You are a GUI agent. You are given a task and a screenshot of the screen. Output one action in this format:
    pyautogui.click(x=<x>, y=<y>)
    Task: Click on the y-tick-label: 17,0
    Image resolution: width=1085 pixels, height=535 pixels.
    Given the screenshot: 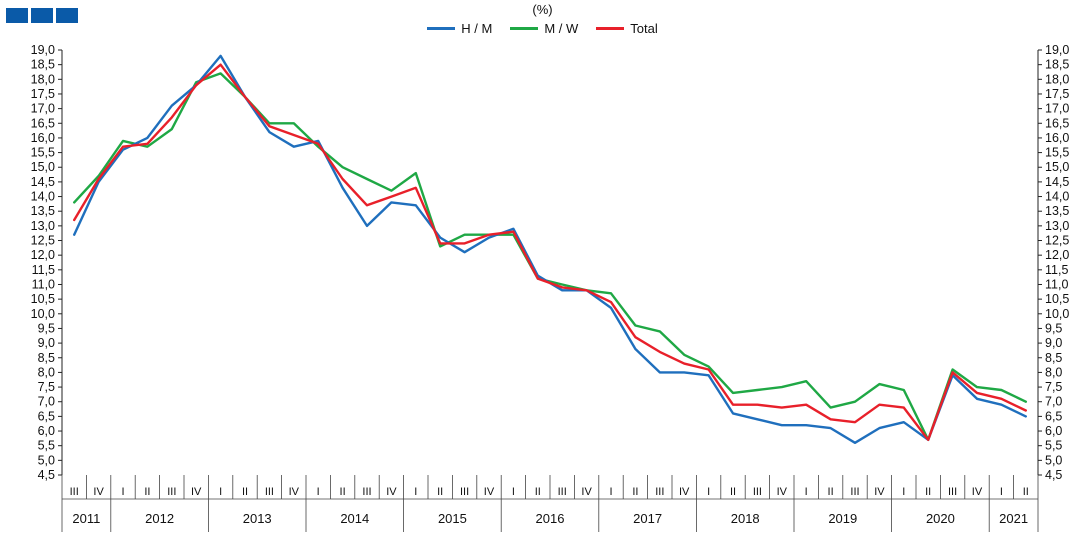 What is the action you would take?
    pyautogui.click(x=1057, y=109)
    